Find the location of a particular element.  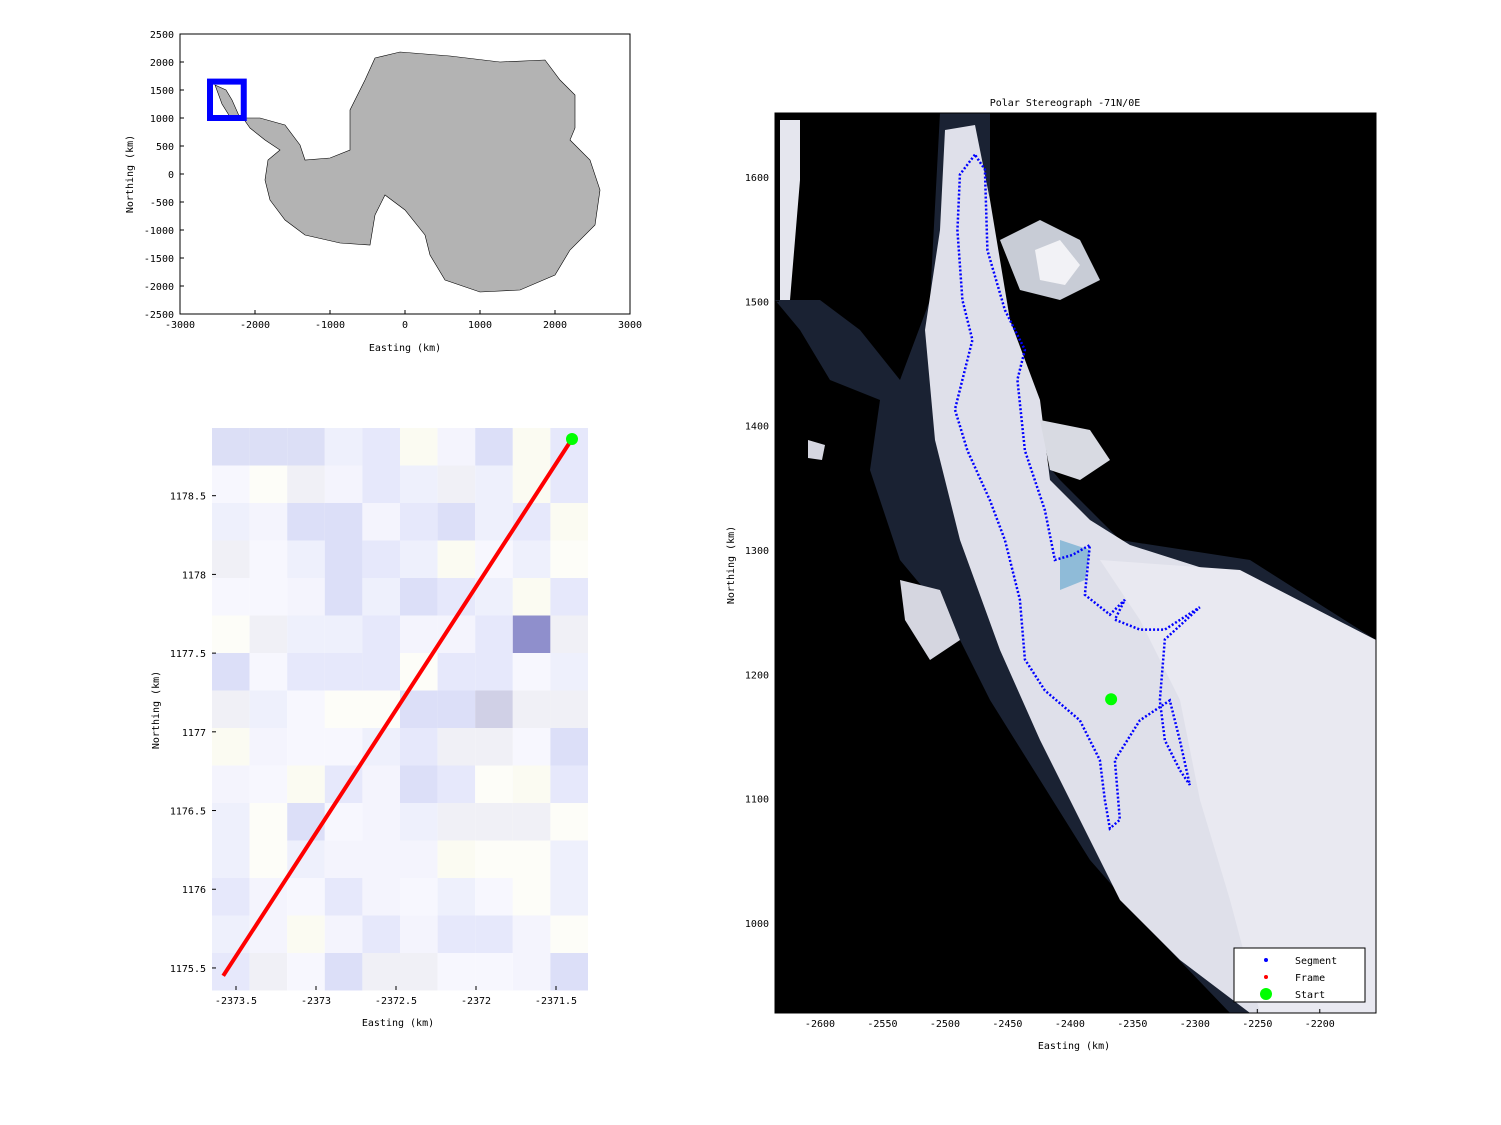

x-tick-label: -2372 is located at coordinates (476, 1001).